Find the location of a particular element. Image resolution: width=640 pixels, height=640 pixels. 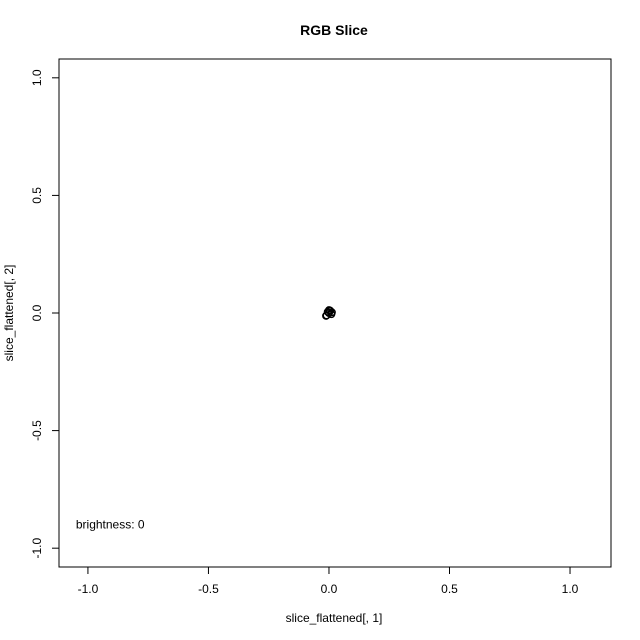

y-tick-label: 0.5 is located at coordinates (37, 195).